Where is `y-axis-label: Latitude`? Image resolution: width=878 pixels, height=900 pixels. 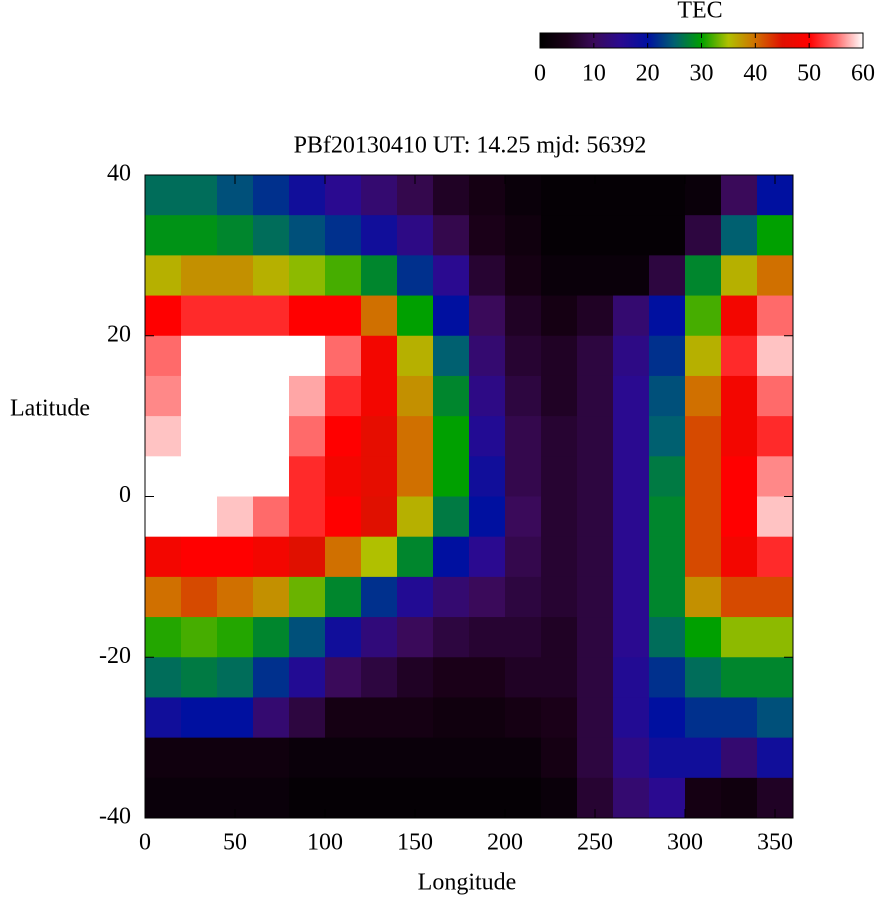
y-axis-label: Latitude is located at coordinates (50, 409).